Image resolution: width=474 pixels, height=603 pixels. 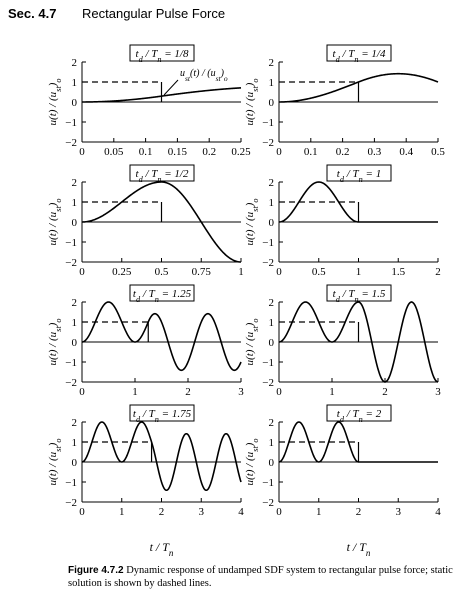 I want to click on x-axis-label-2: t / Tn, so click(x=359, y=549).